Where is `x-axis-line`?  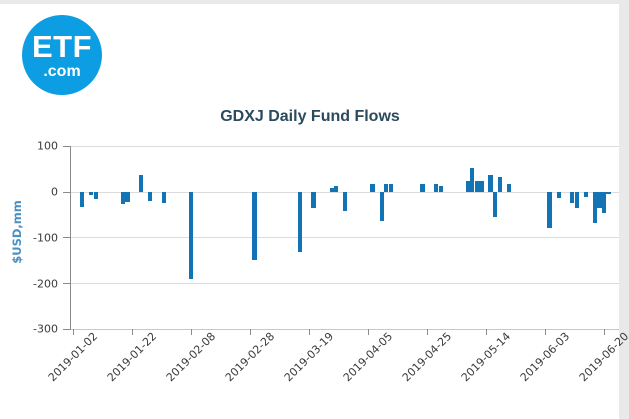
x-axis-line is located at coordinates (345, 329).